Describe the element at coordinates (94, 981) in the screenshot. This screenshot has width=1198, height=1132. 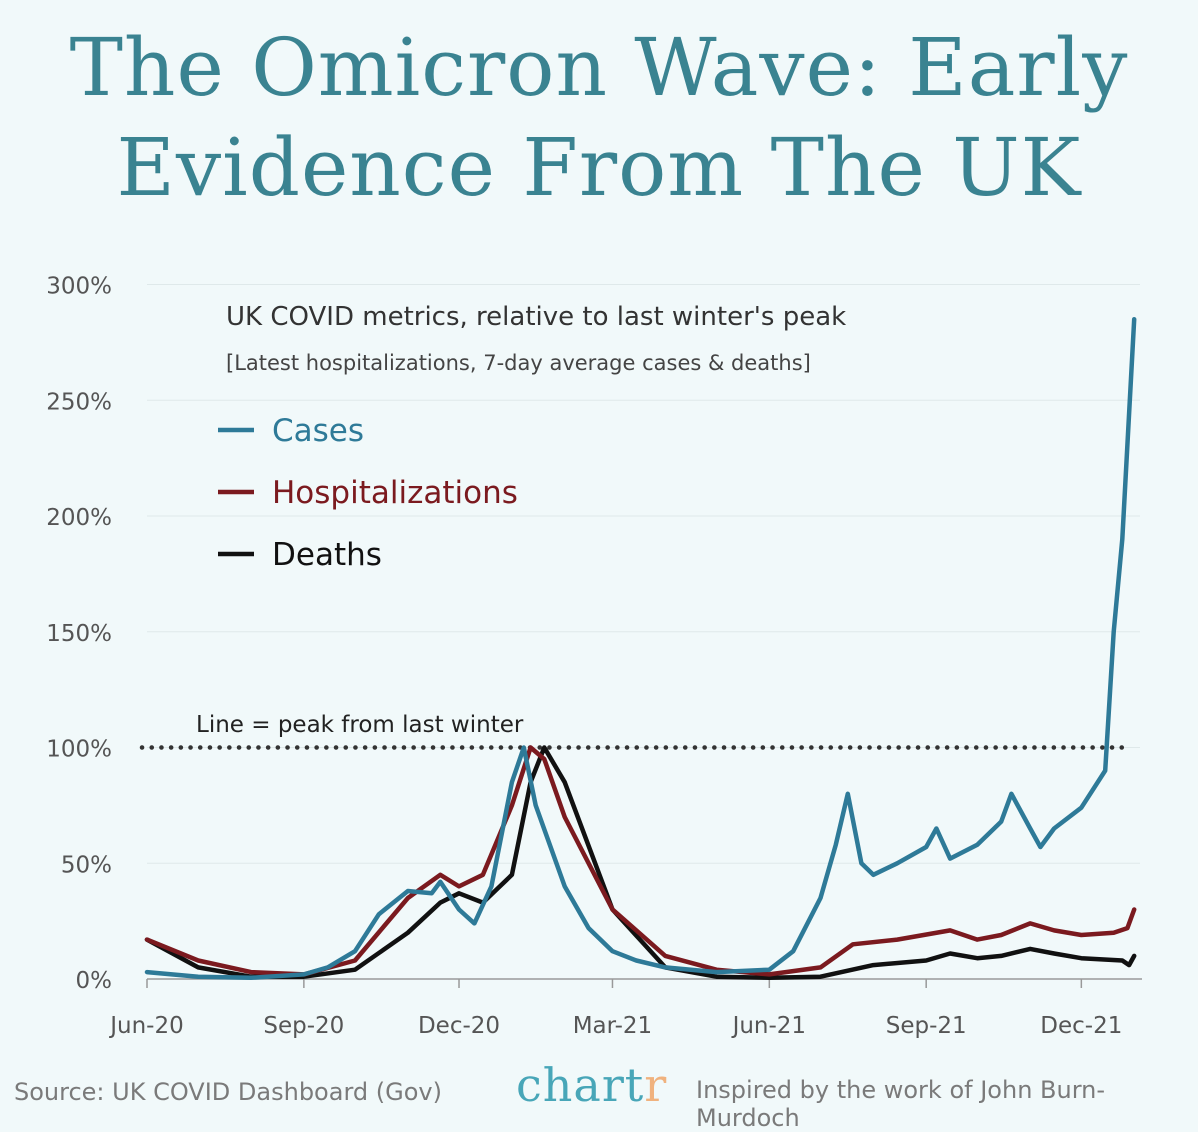
I see `y-tick-label: 0%` at that location.